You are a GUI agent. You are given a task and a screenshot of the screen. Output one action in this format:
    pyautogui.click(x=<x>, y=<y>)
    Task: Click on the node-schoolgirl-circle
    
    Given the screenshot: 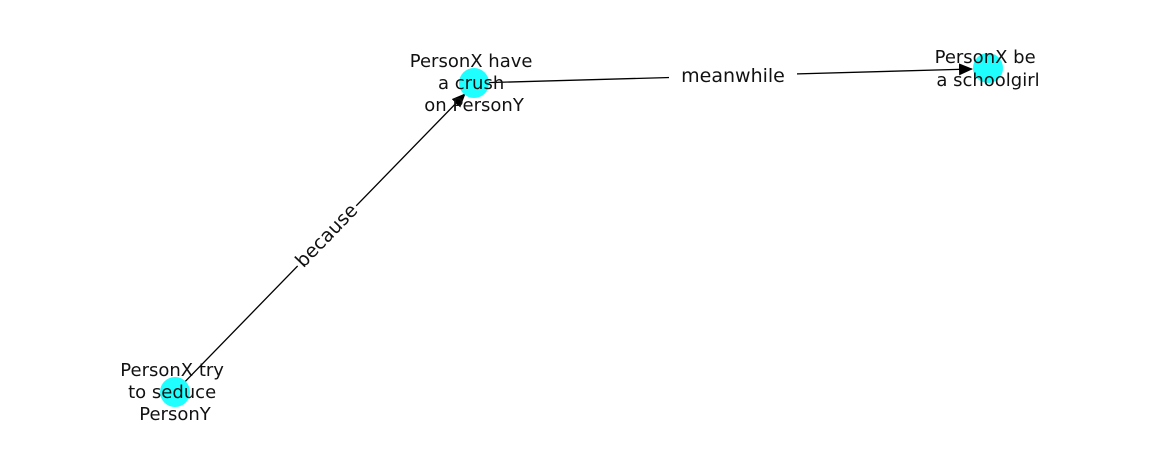 What is the action you would take?
    pyautogui.click(x=988, y=68)
    